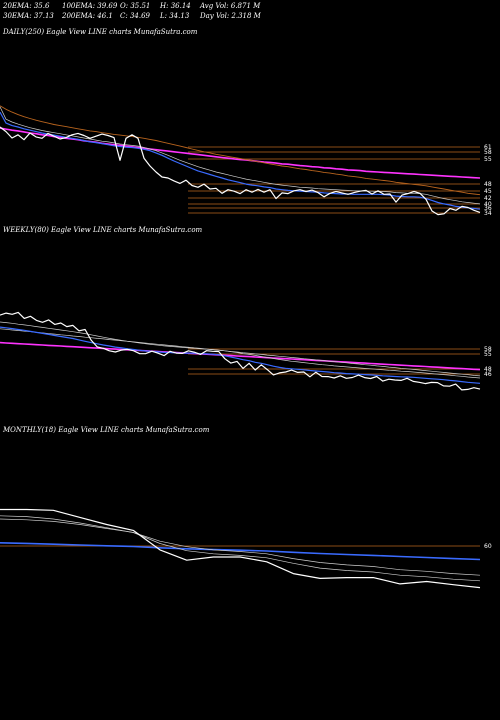 This screenshot has height=720, width=500. Describe the element at coordinates (230, 16) in the screenshot. I see `day-vol-label: Day Vol: 2.318 M` at that location.